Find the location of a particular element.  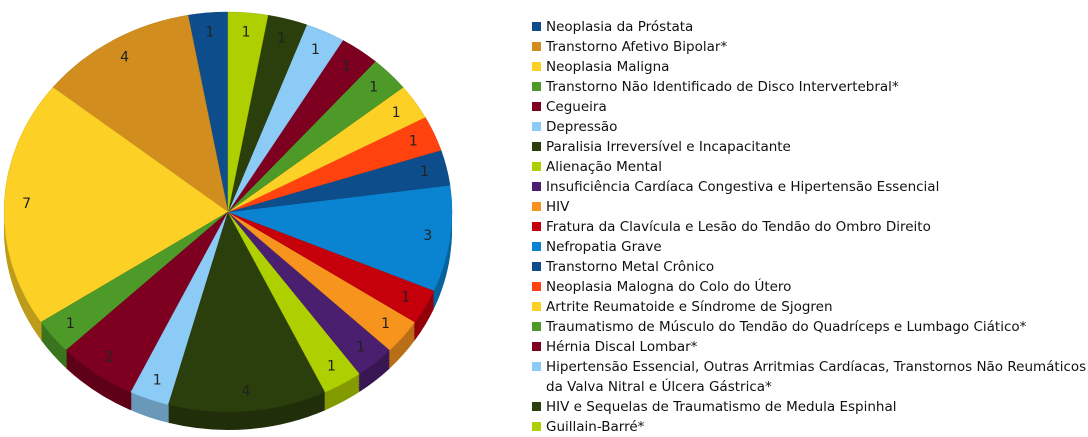

legend-item: Transtorno Afetivo Bipolar* is located at coordinates (810, 47).